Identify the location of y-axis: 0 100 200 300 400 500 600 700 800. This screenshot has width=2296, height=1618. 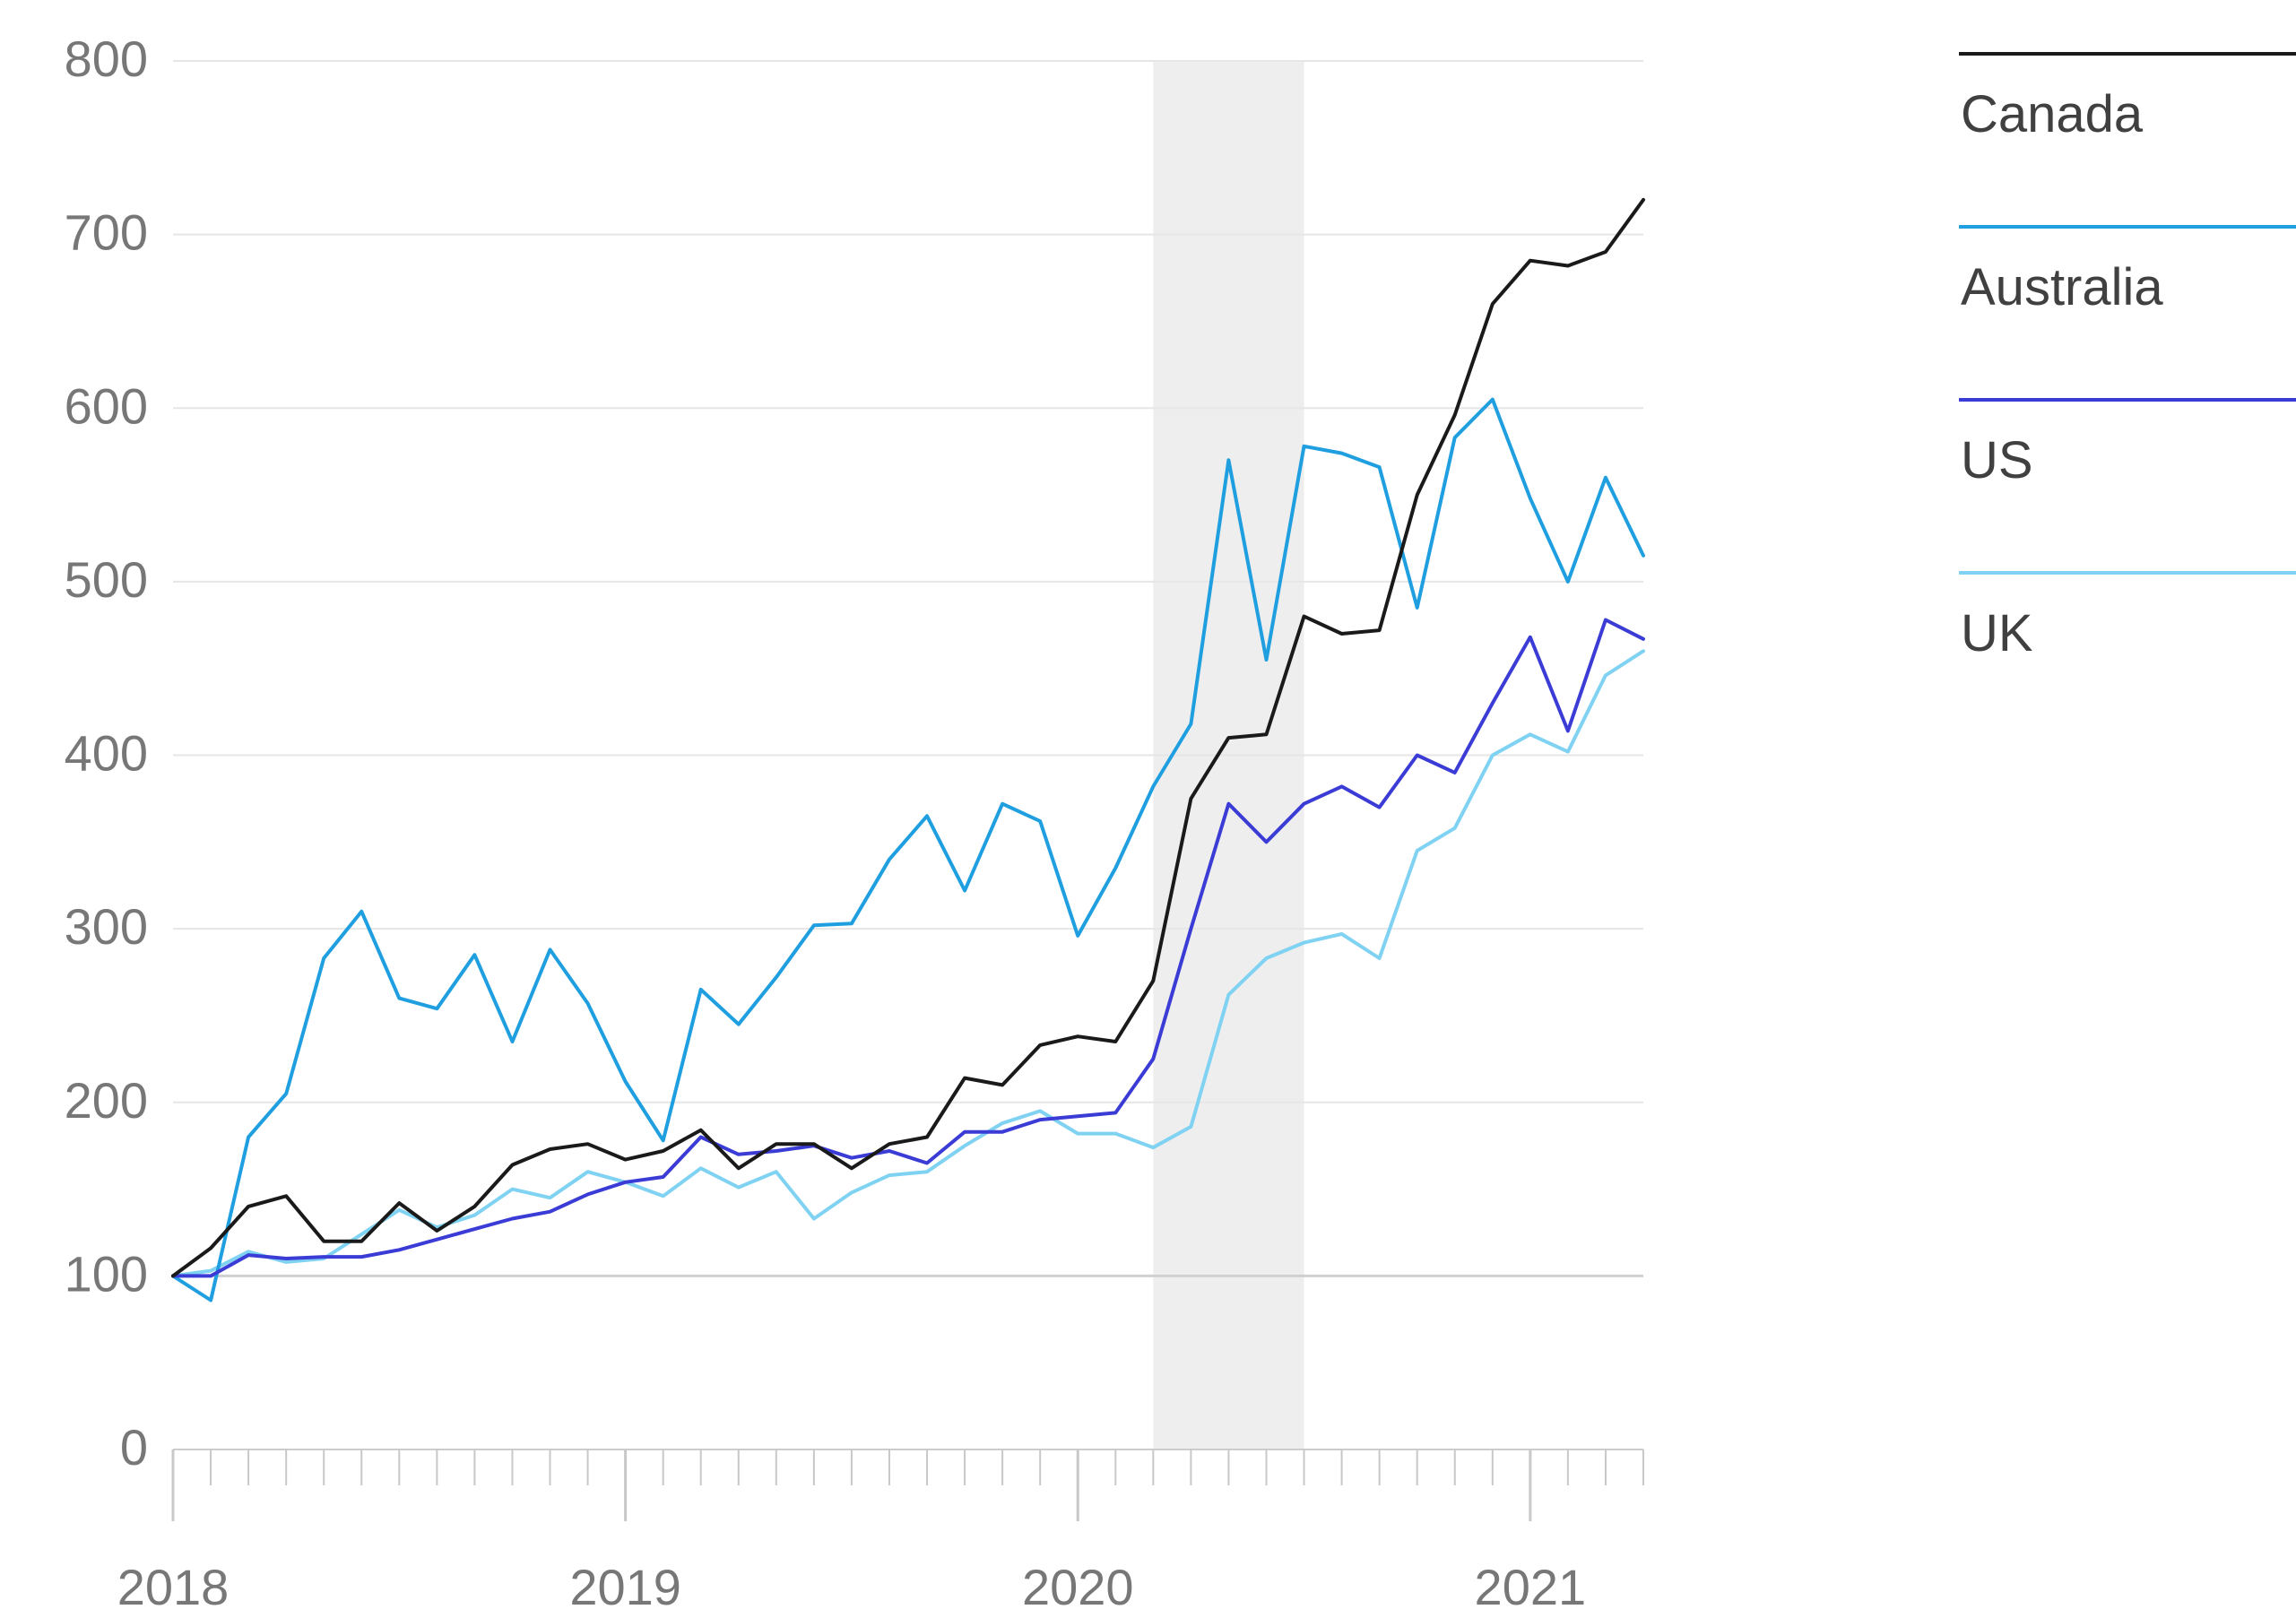
(107, 752).